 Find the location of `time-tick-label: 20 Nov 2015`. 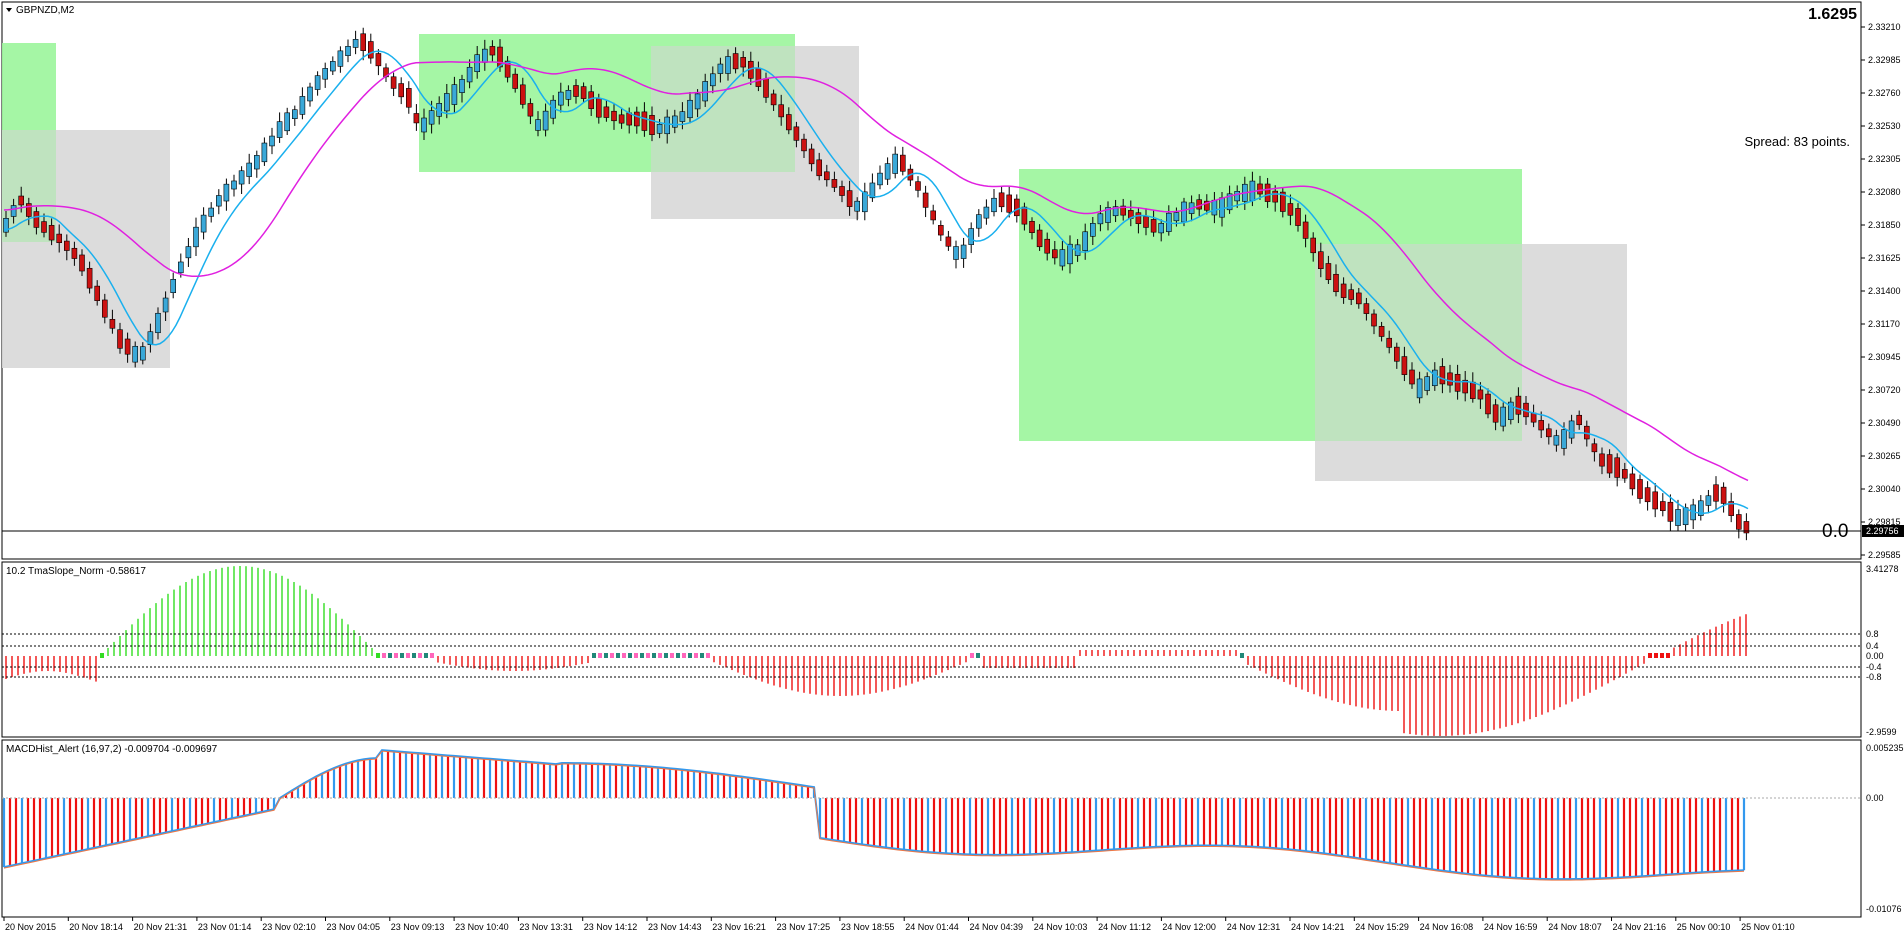

time-tick-label: 20 Nov 2015 is located at coordinates (30, 927).